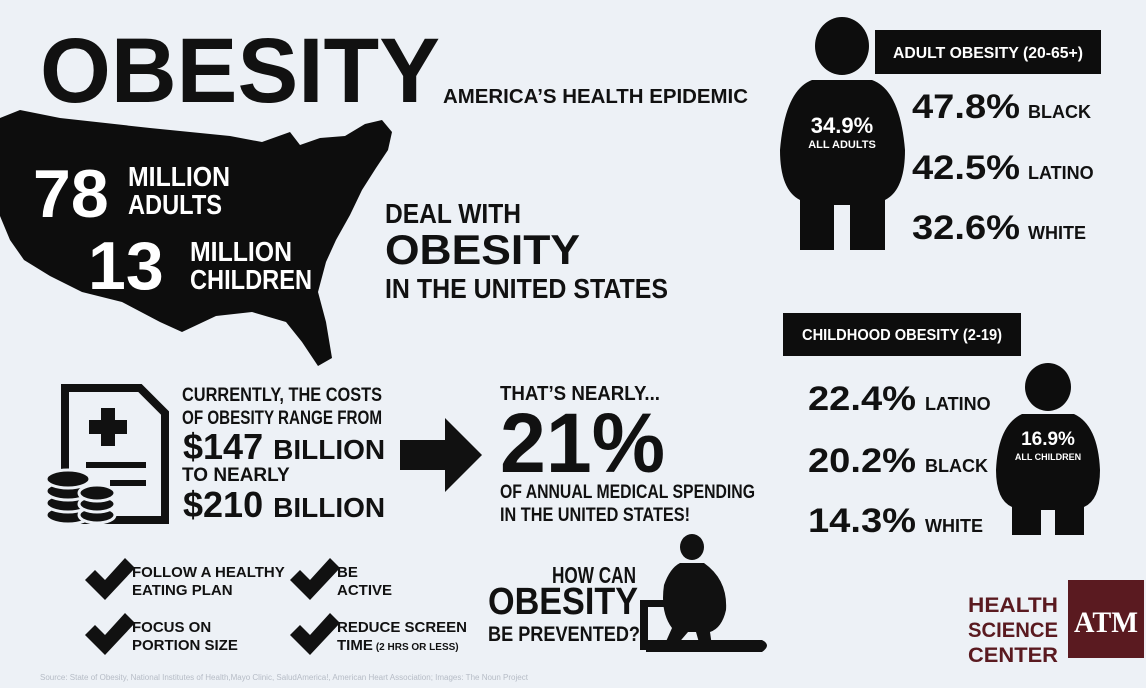  I want to click on logo-line1: HEALTH, so click(1013, 605).